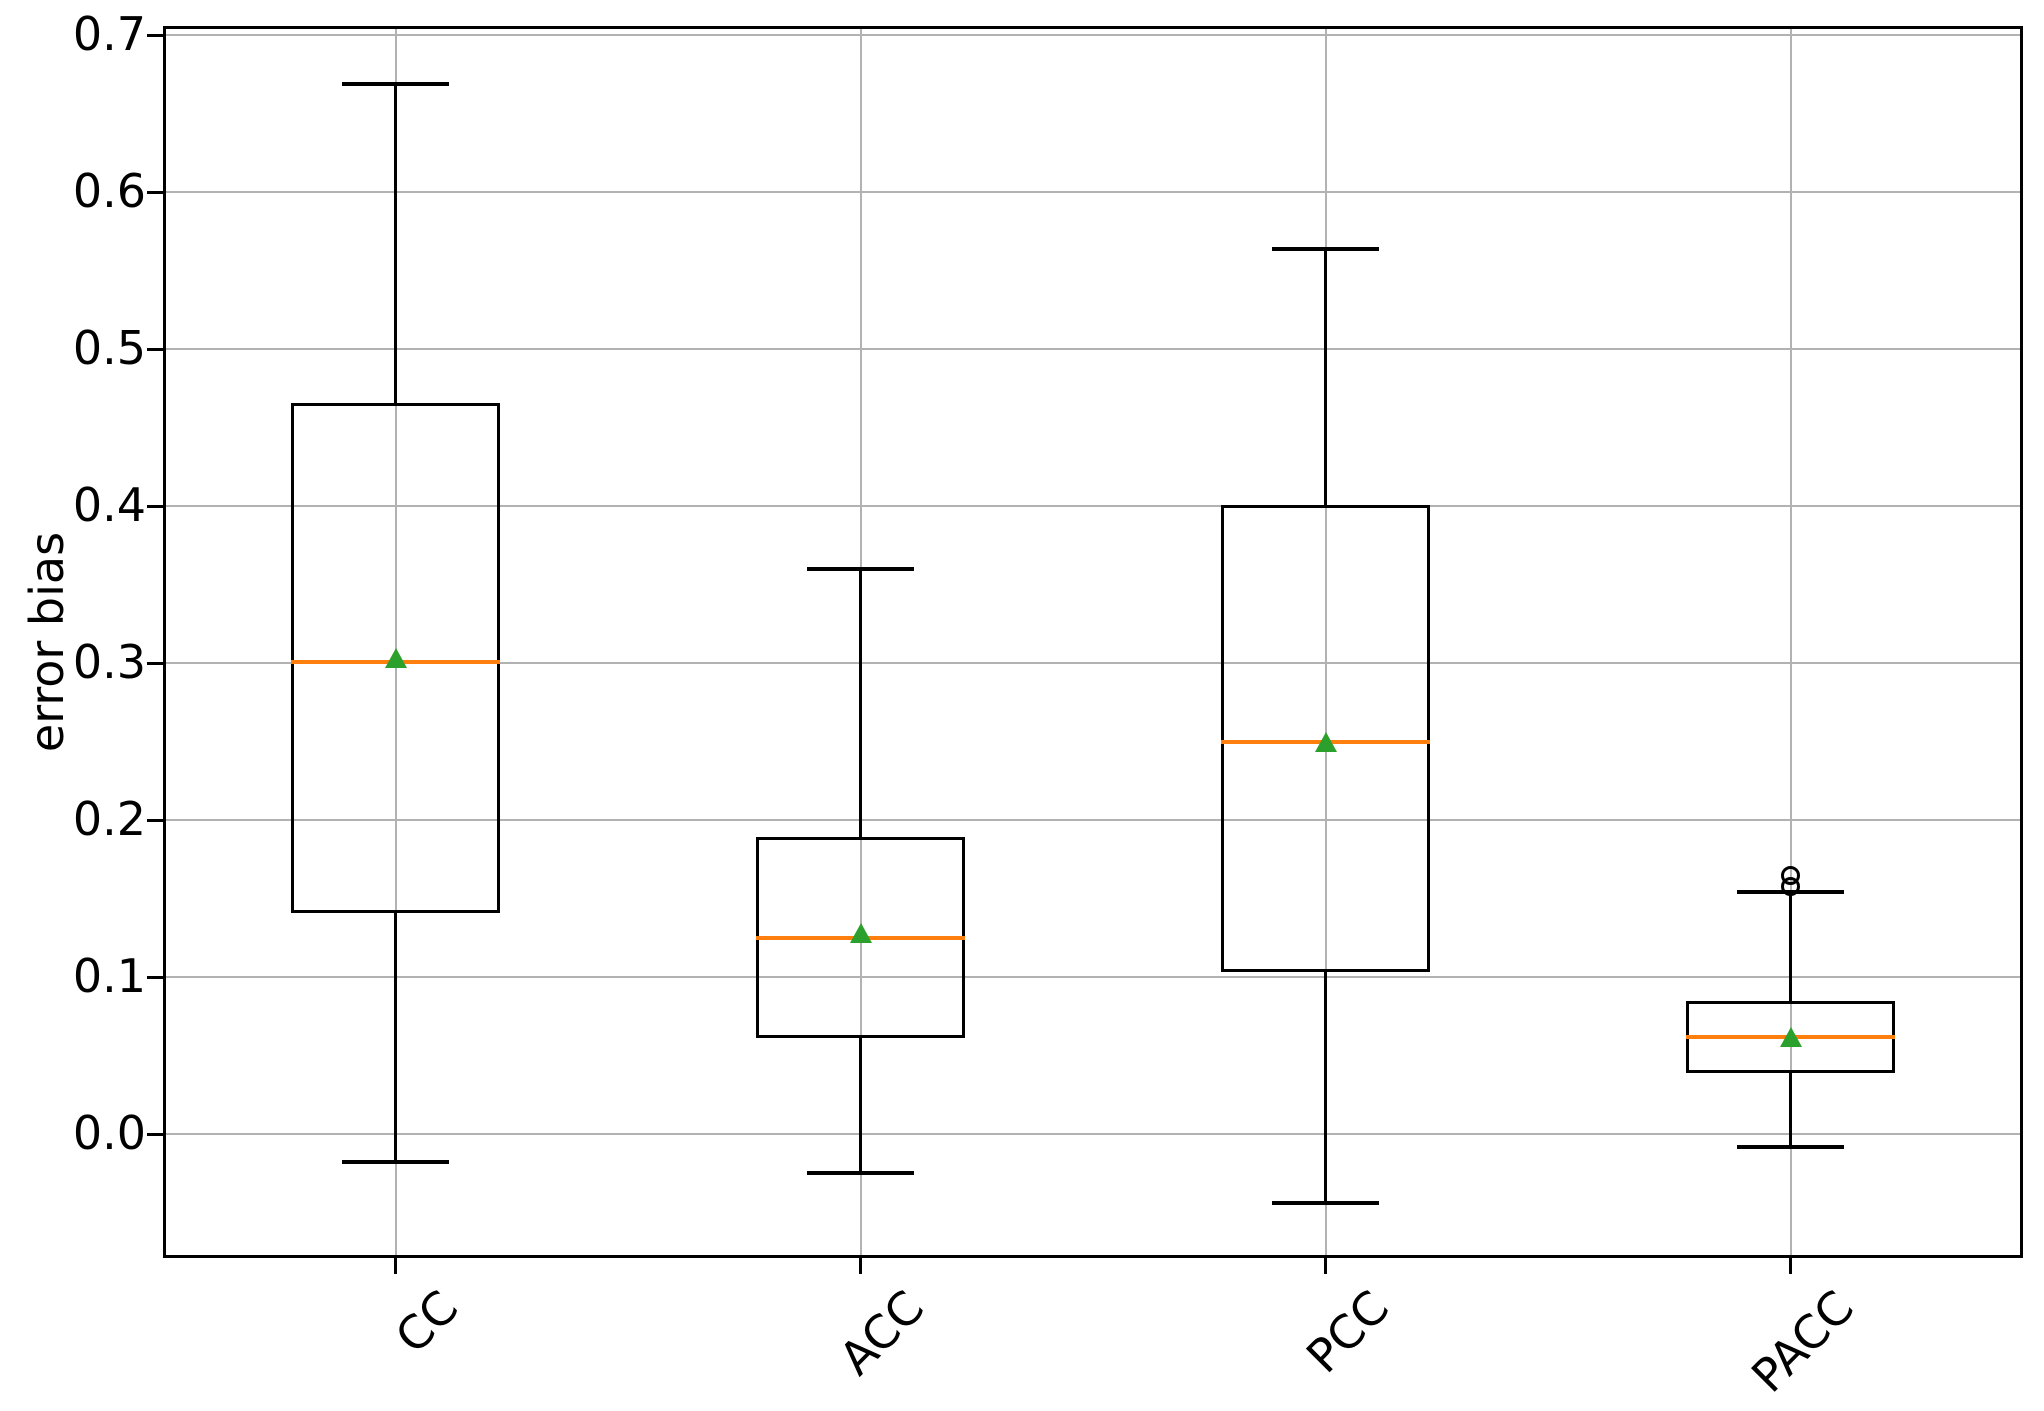 The image size is (2044, 1411). I want to click on cap-lower-acc, so click(860, 1173).